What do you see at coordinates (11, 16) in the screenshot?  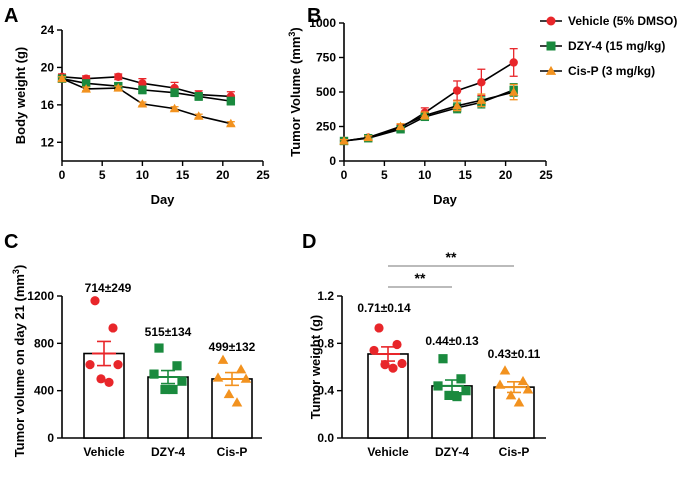 I see `panel-label-A: A` at bounding box center [11, 16].